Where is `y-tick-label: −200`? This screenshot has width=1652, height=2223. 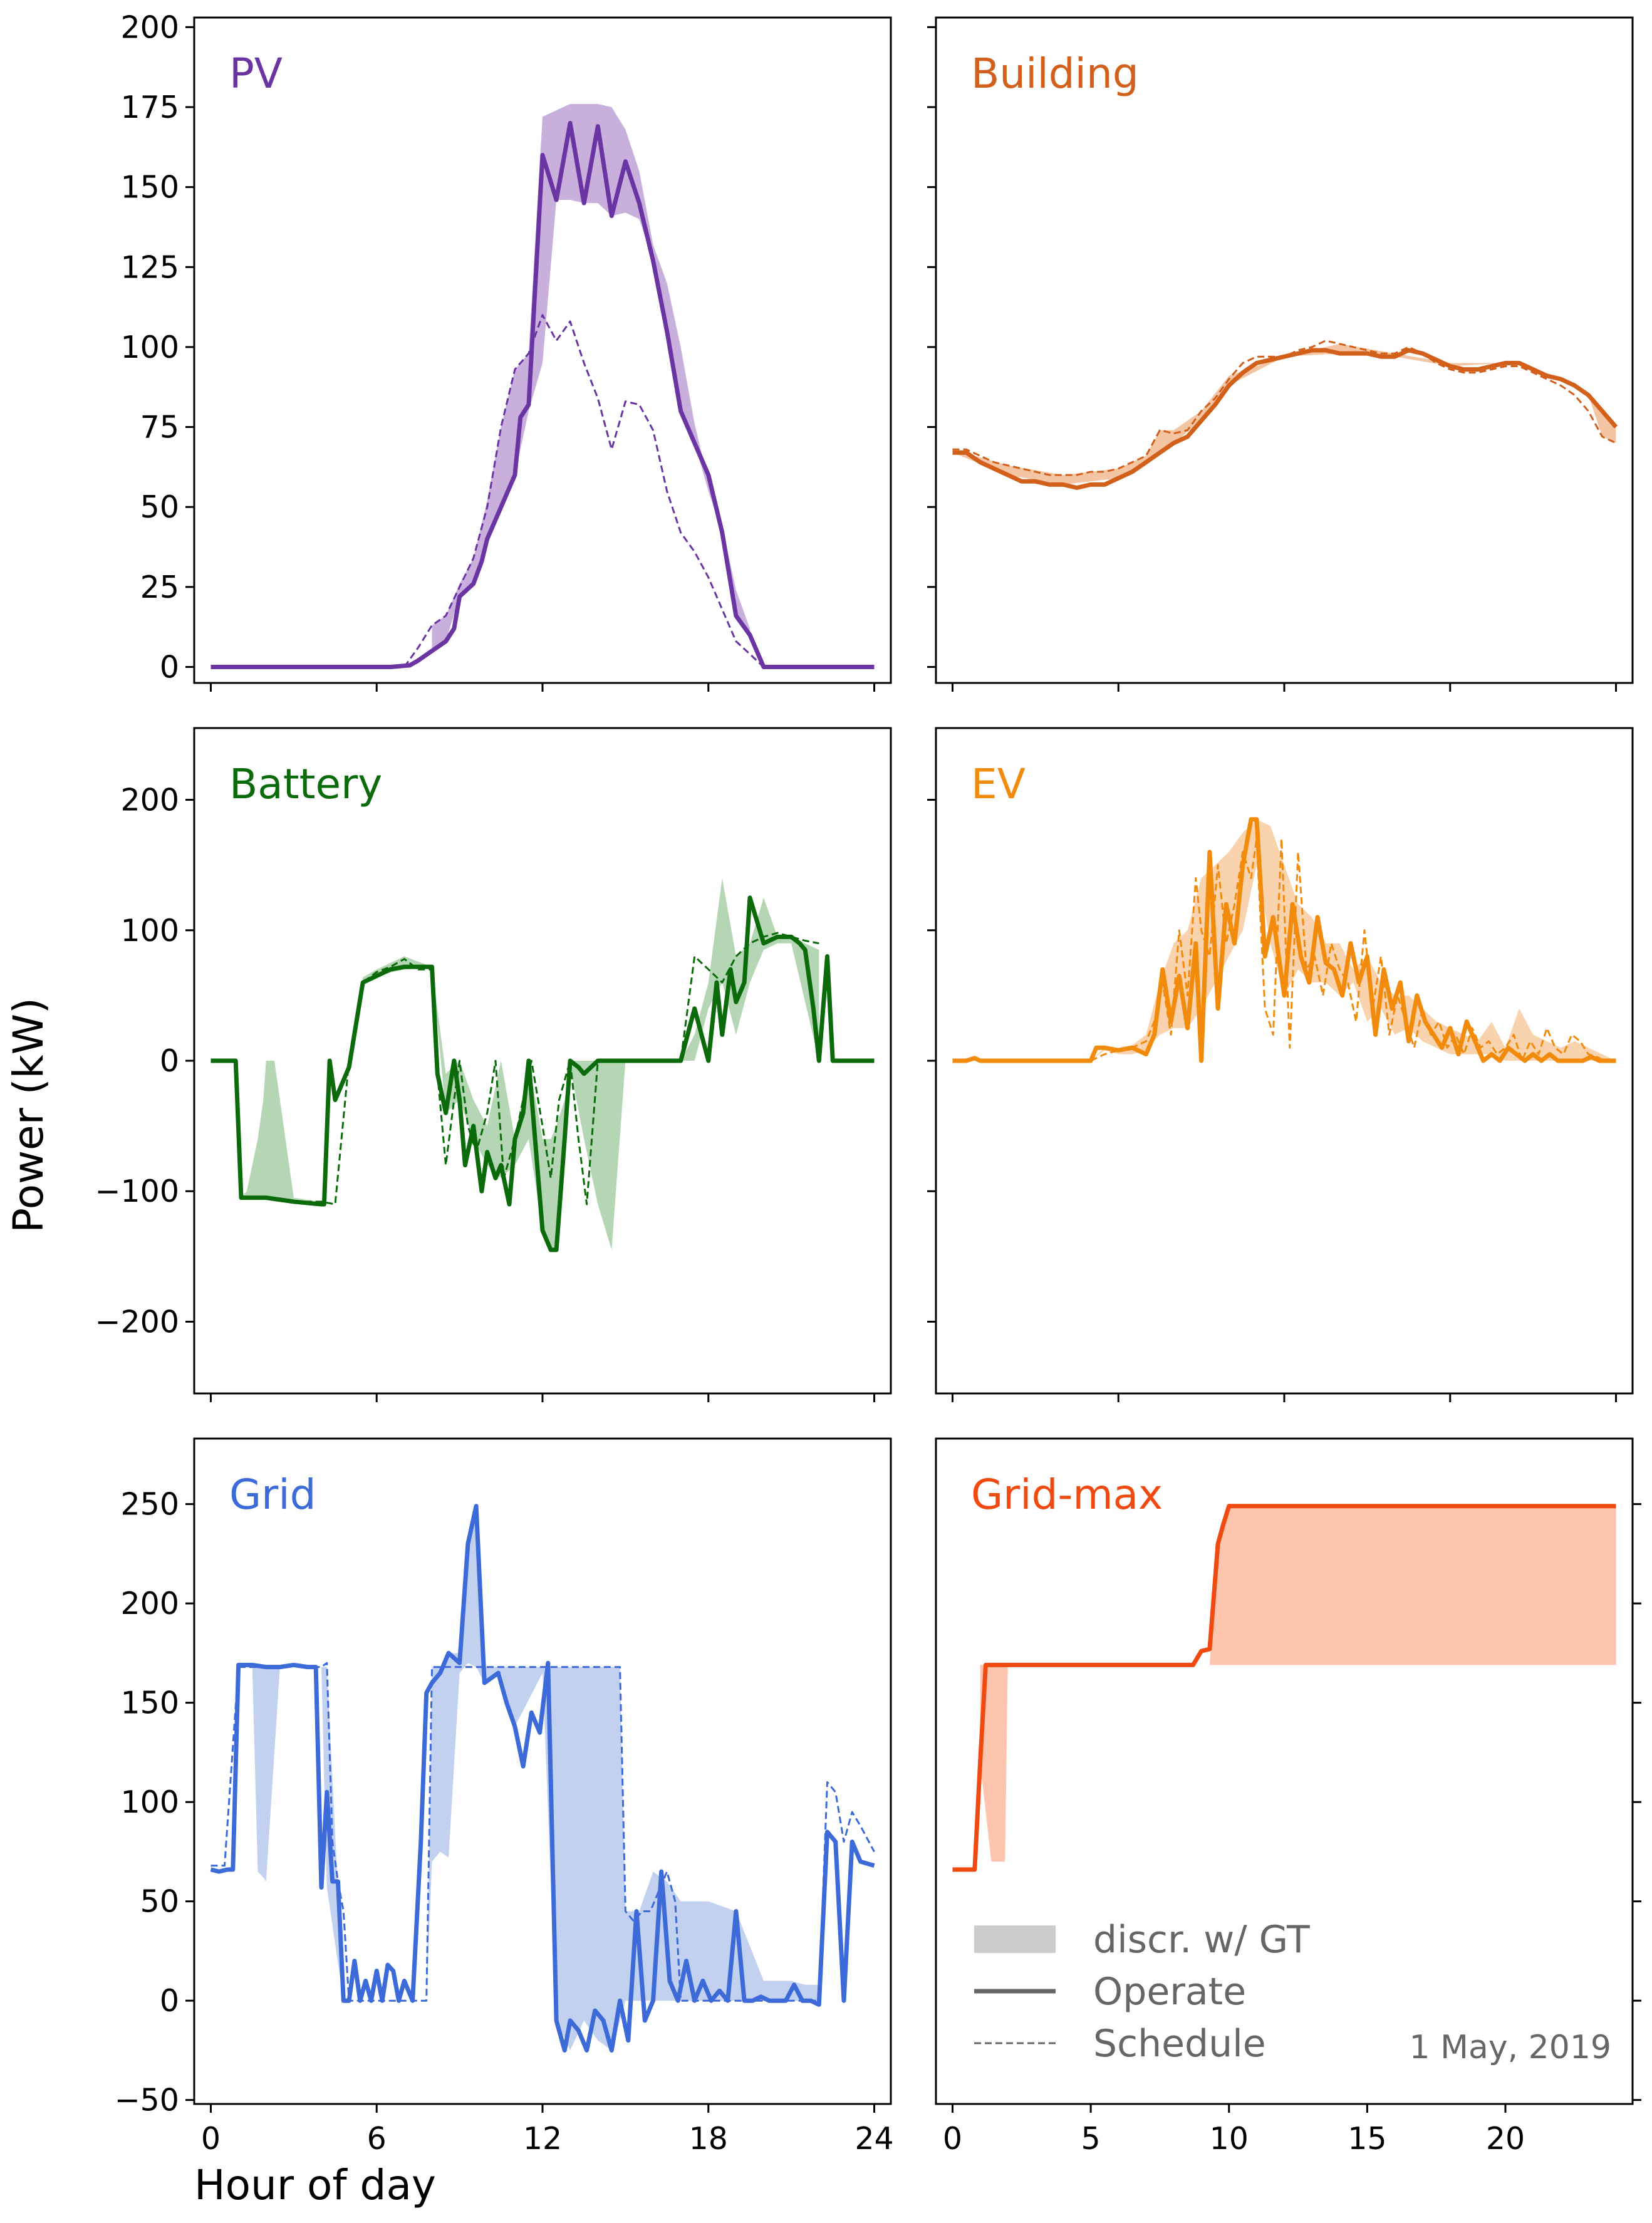 y-tick-label: −200 is located at coordinates (137, 1322).